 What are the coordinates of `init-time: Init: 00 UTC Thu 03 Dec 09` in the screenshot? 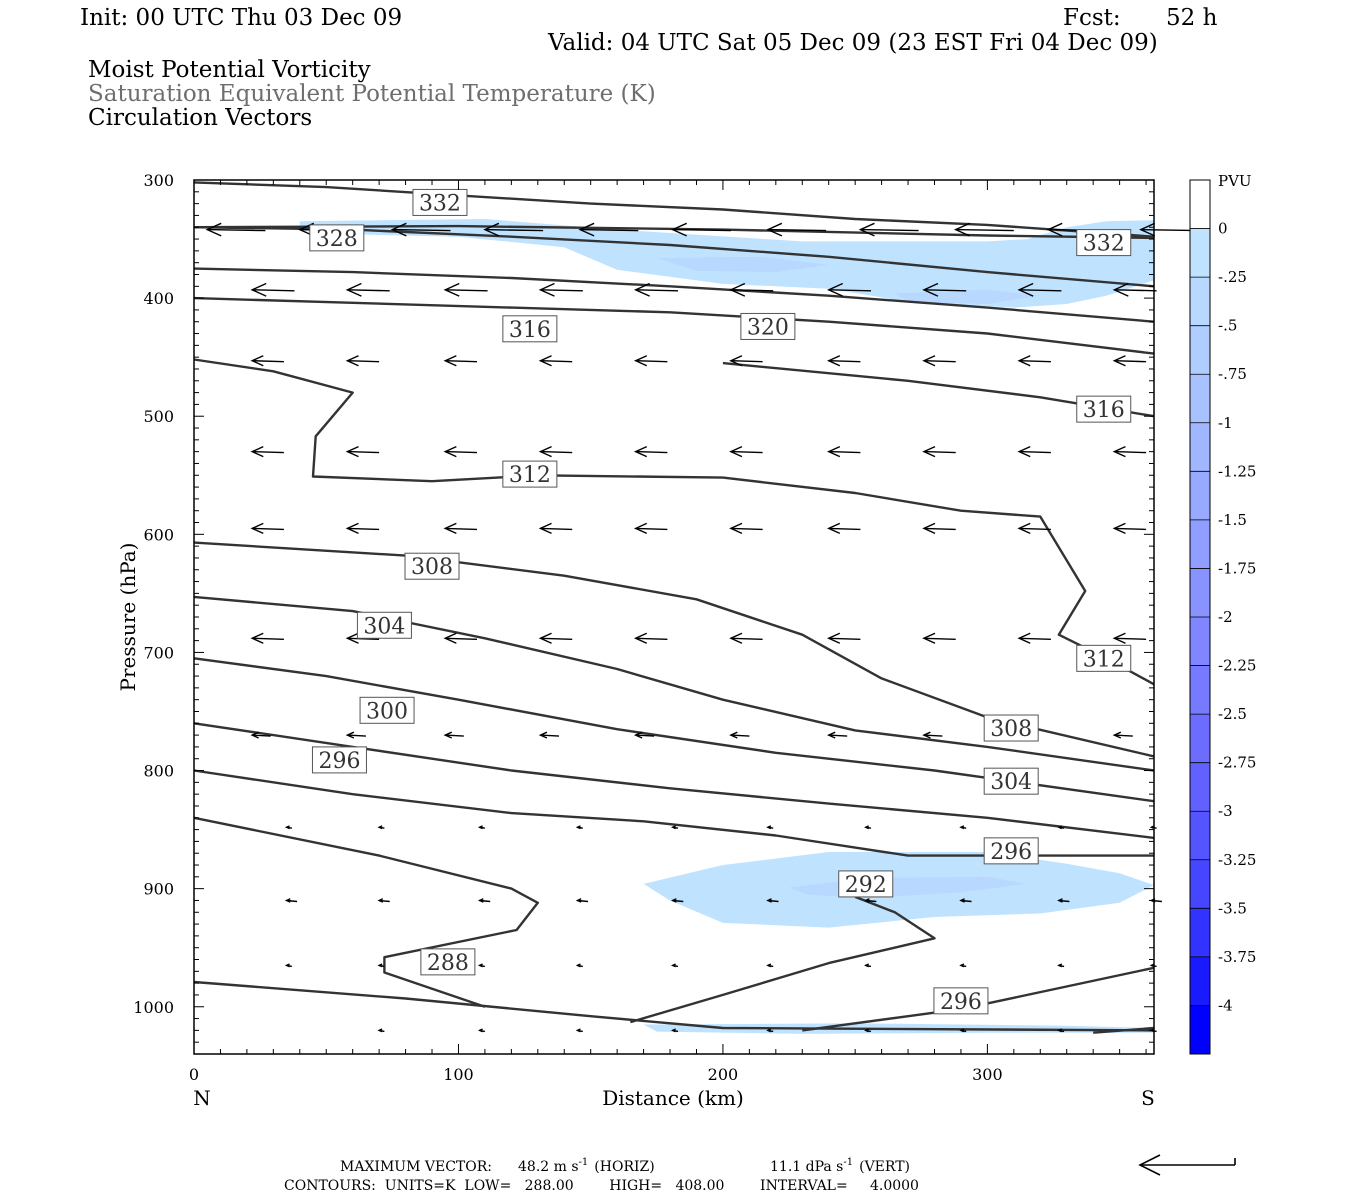 It's located at (241, 18).